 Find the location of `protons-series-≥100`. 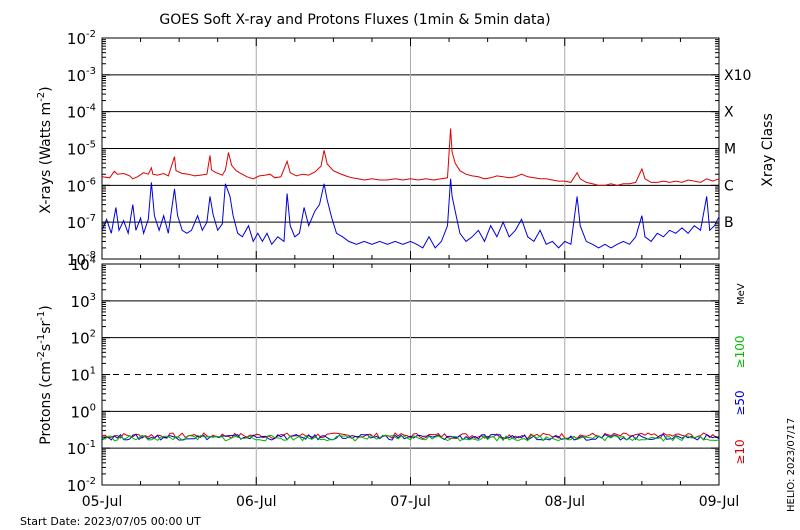

protons-series-≥100 is located at coordinates (410, 438).